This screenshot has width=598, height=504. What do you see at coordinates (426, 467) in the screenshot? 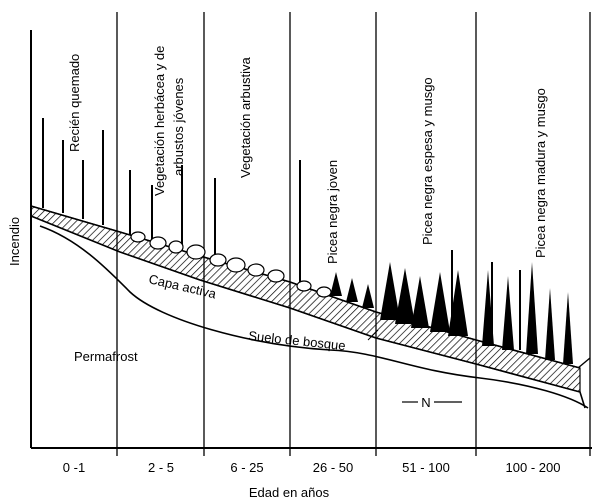
I see `age-label-5: 51 - 100` at bounding box center [426, 467].